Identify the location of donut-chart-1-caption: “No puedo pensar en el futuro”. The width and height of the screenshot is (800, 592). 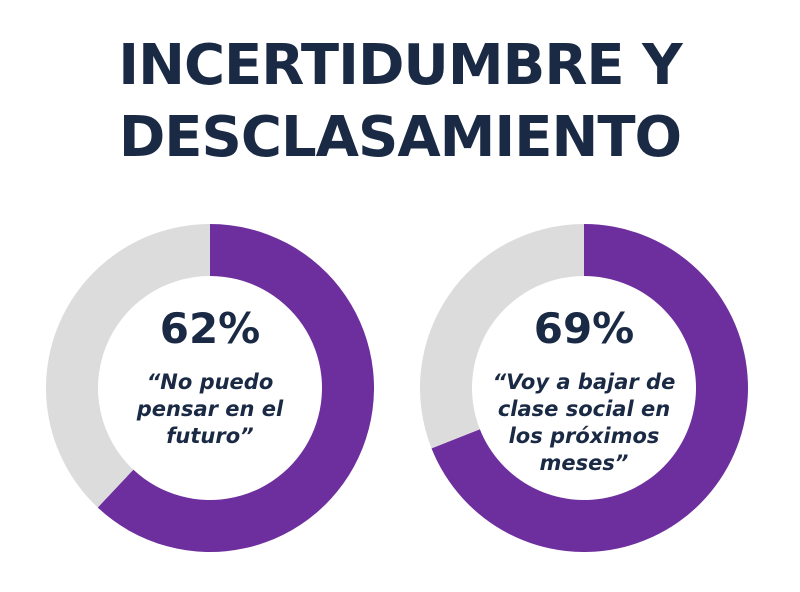
(210, 409).